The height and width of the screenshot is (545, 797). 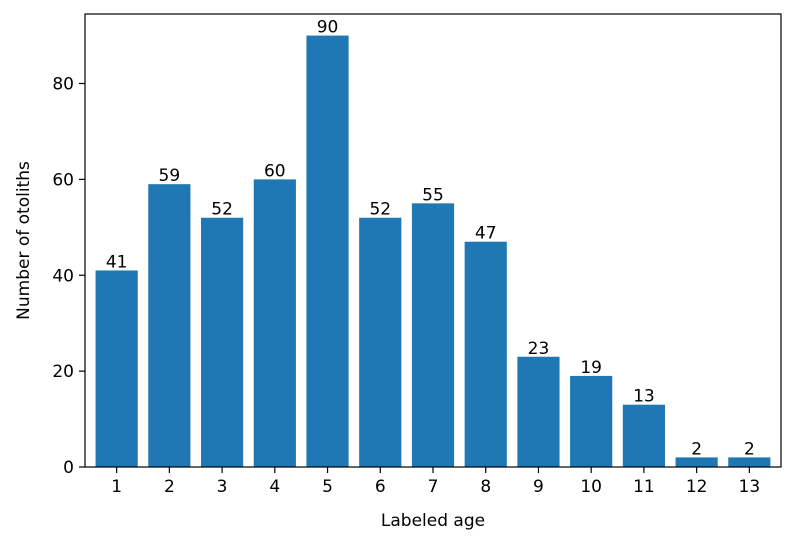 What do you see at coordinates (538, 487) in the screenshot?
I see `x-tick-label-9: 9` at bounding box center [538, 487].